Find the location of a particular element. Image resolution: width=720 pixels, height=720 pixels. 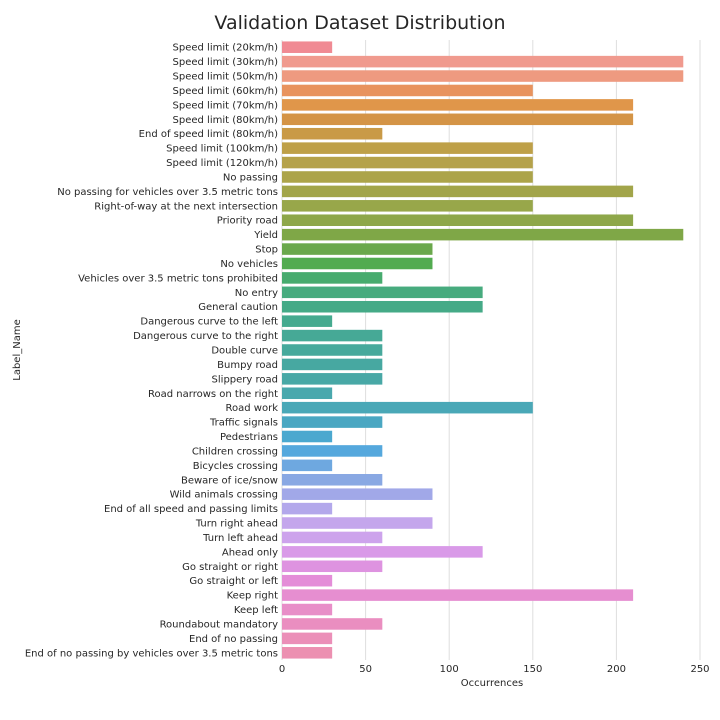

category-label: Road work is located at coordinates (252, 408).